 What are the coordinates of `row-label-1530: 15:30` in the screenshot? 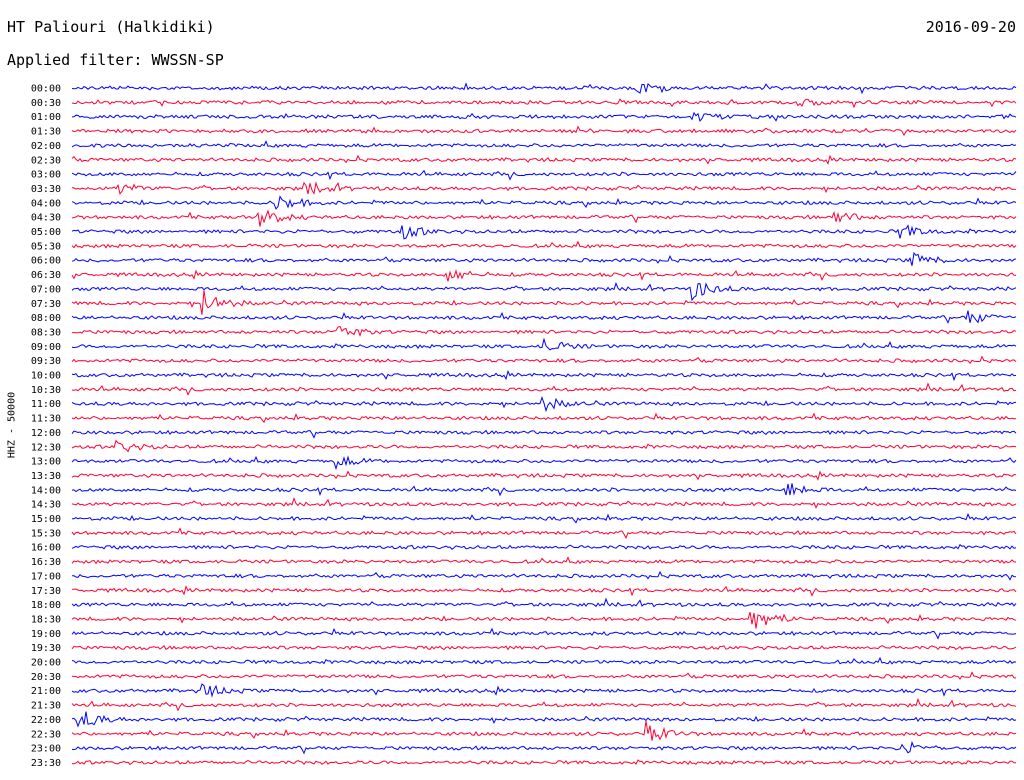 It's located at (46, 533).